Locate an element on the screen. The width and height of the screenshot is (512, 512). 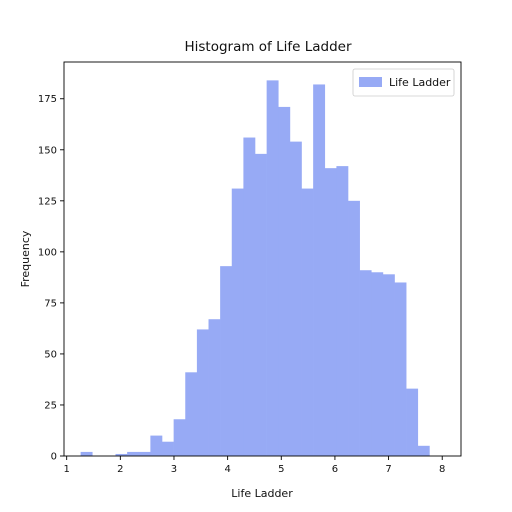
x-tick-label: 5 is located at coordinates (281, 469).